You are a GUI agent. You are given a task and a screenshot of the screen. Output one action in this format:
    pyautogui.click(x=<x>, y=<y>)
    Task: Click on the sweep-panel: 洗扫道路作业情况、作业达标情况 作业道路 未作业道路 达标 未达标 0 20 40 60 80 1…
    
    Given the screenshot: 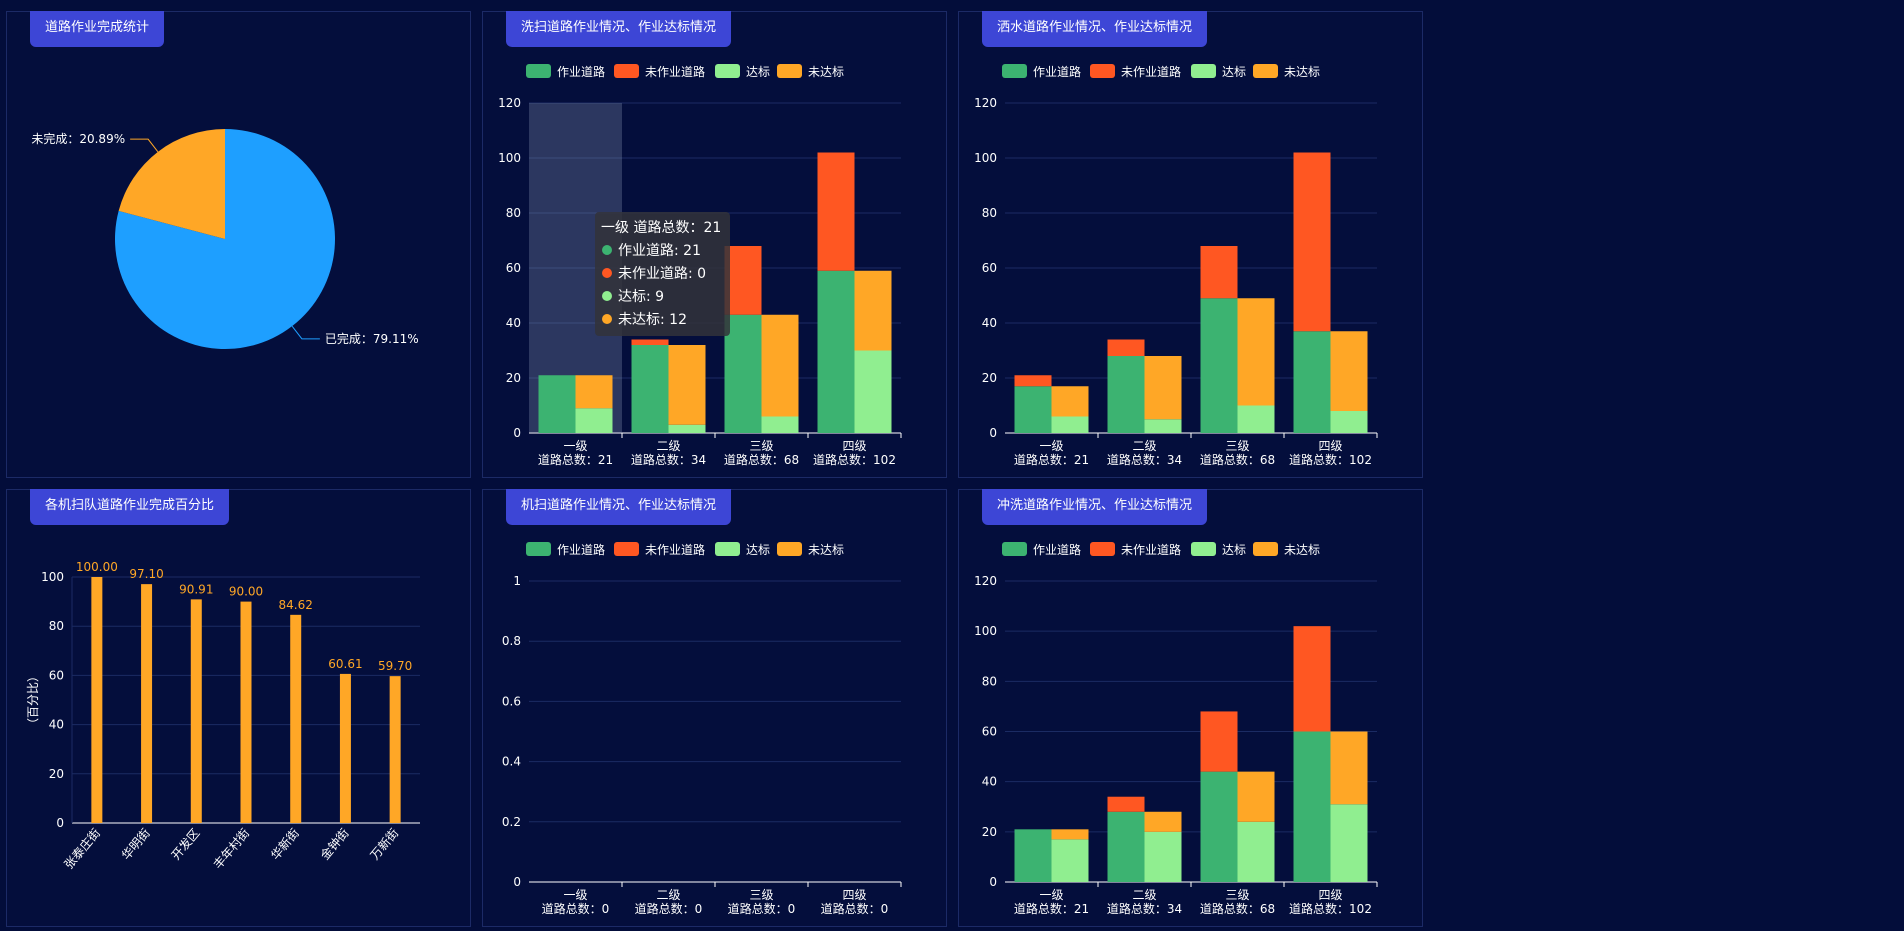 What is the action you would take?
    pyautogui.click(x=714, y=244)
    